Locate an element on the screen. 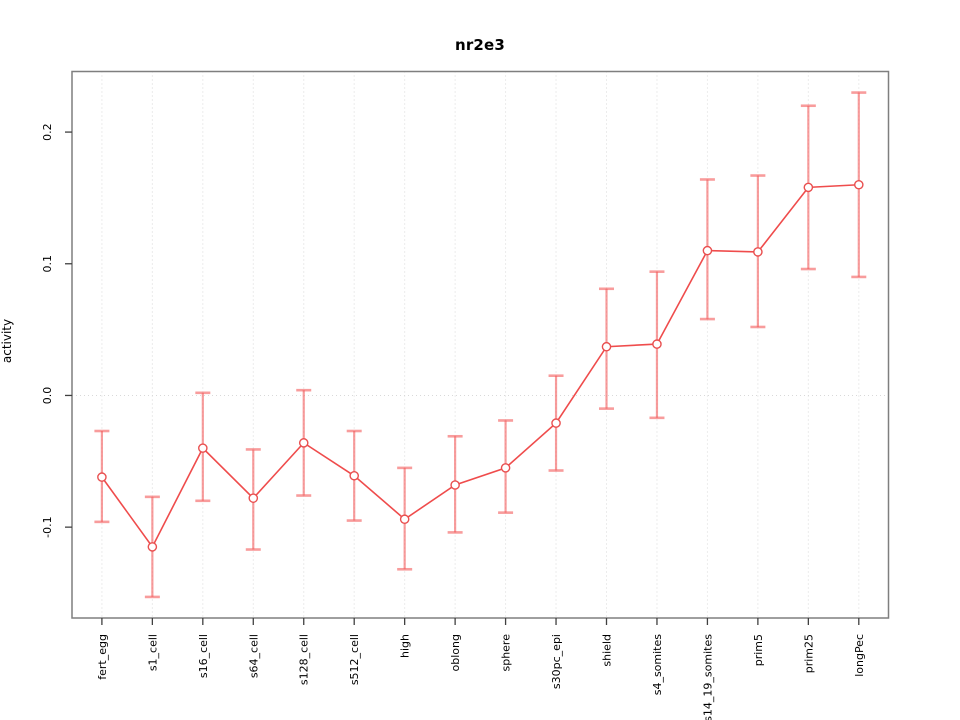 This screenshot has height=720, width=960. y-tick-label: 0.2 is located at coordinates (47, 132).